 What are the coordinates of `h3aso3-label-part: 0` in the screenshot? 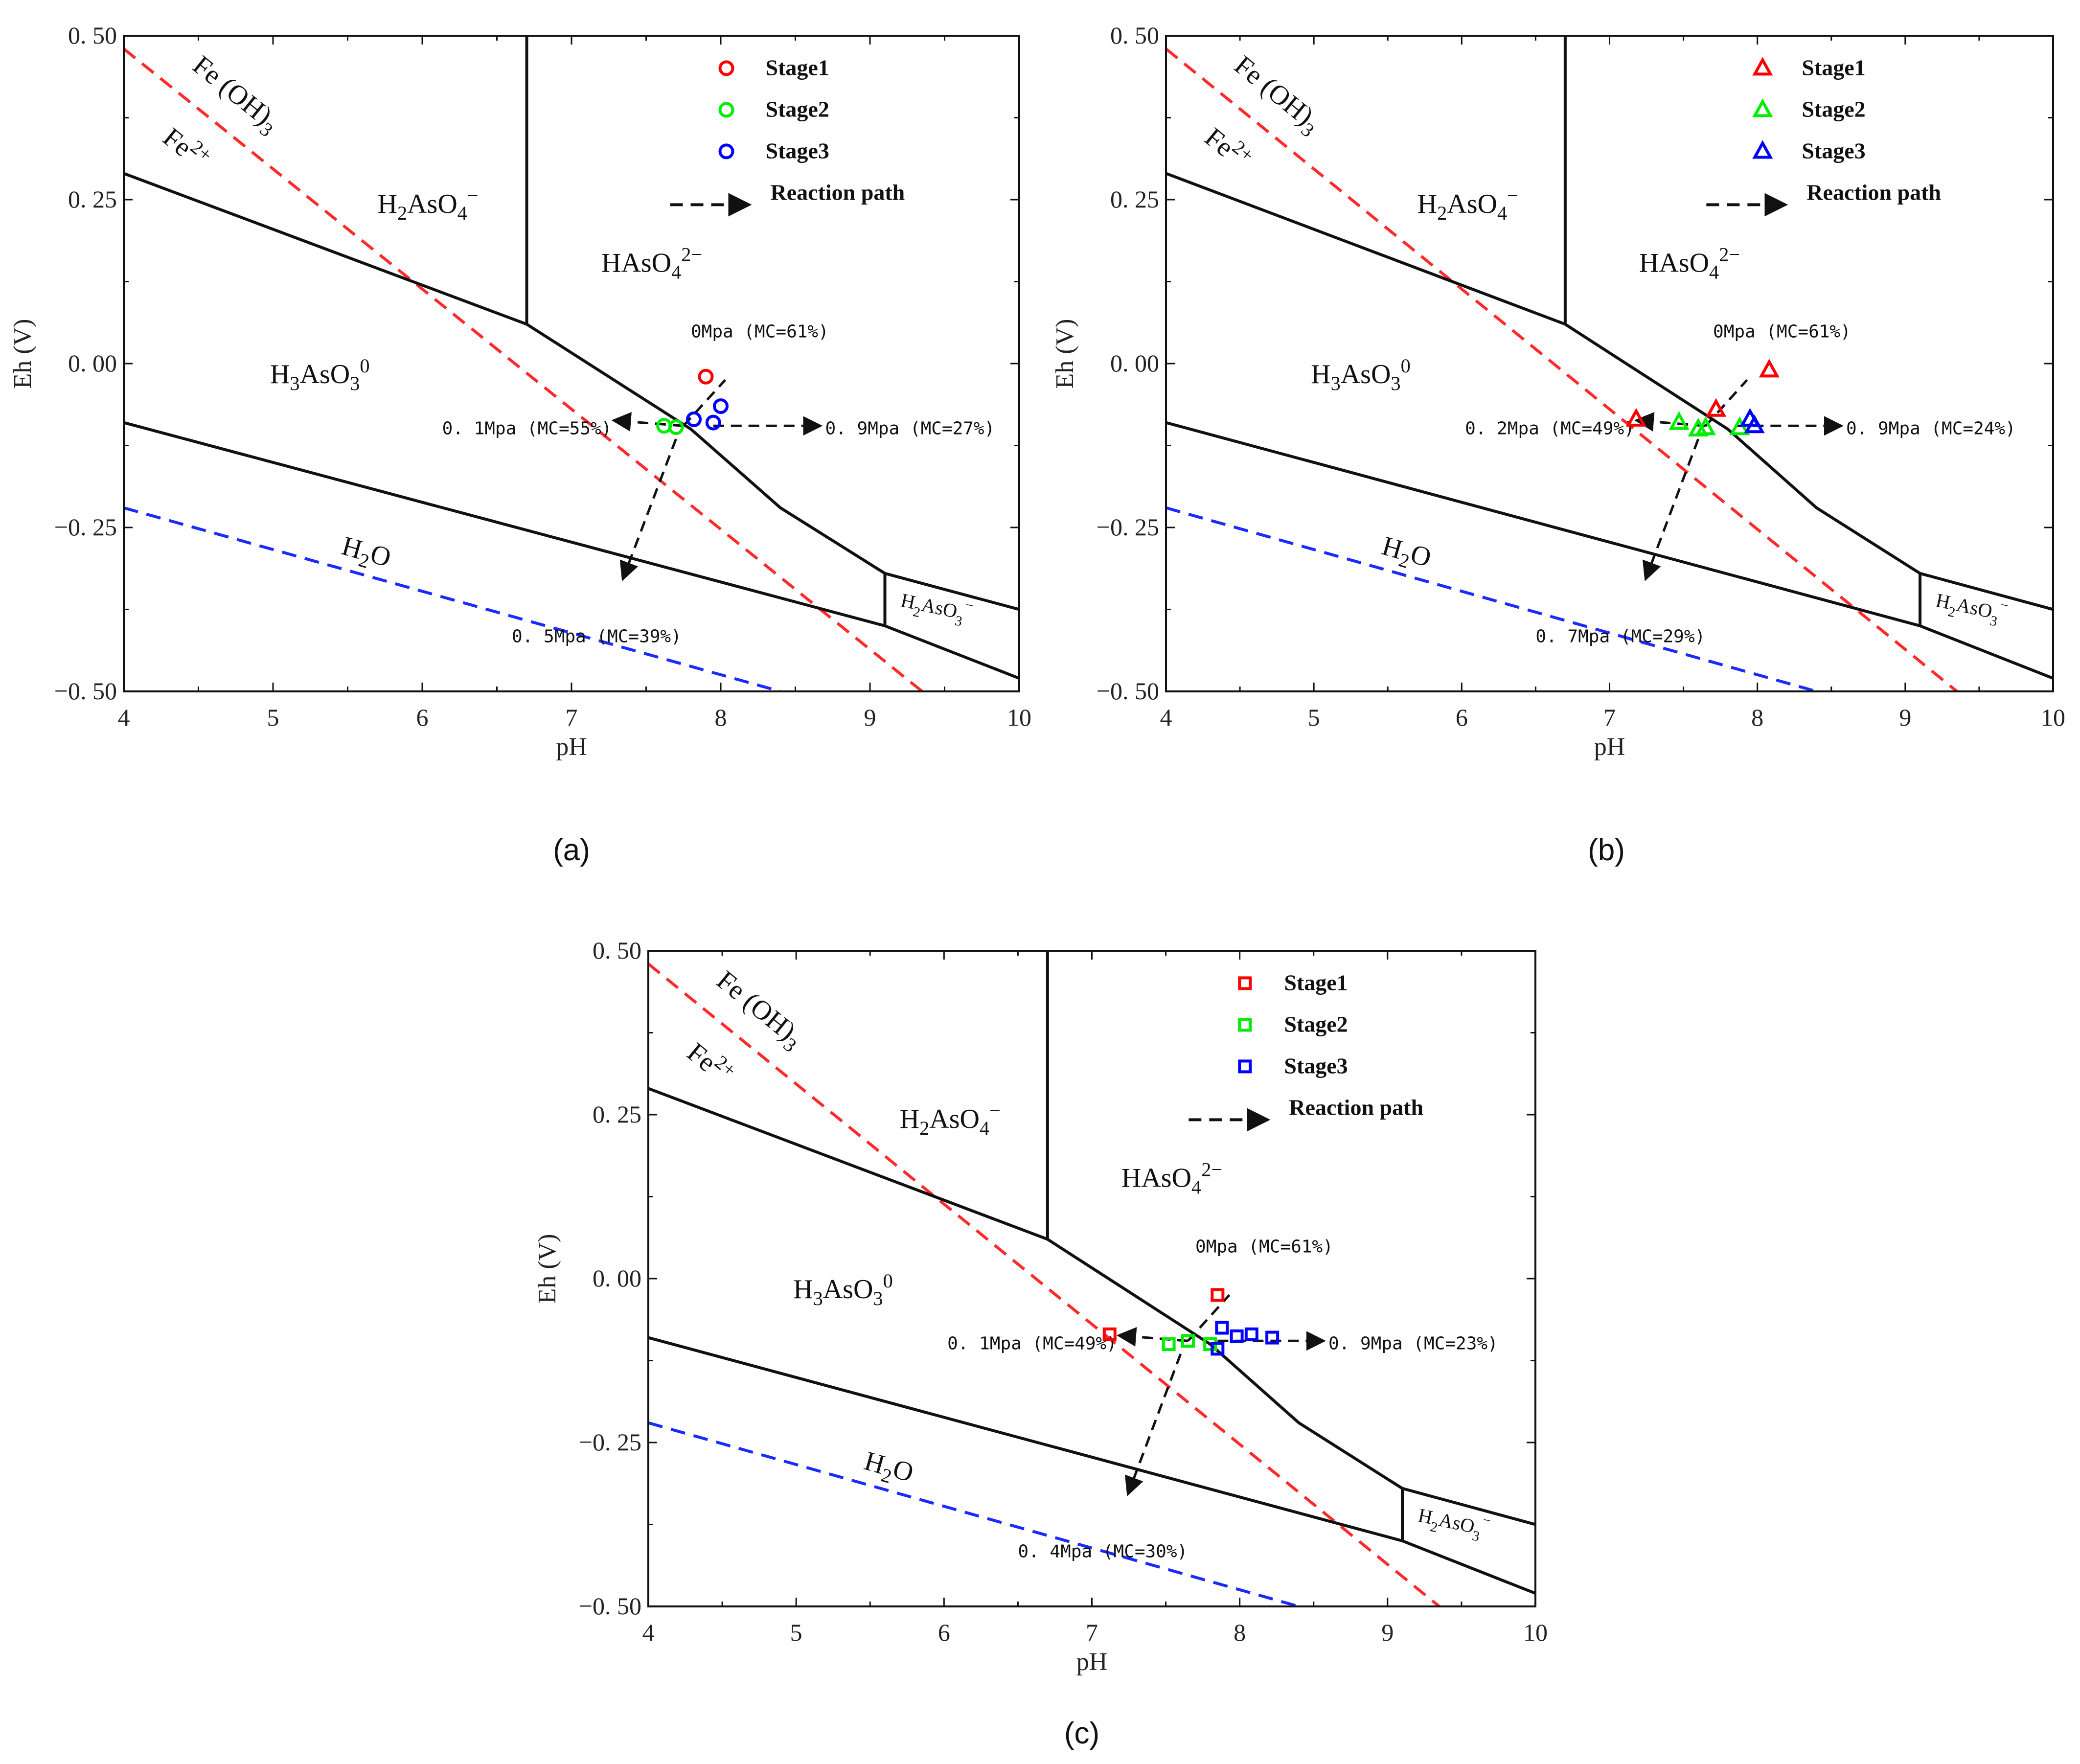 It's located at (1406, 366).